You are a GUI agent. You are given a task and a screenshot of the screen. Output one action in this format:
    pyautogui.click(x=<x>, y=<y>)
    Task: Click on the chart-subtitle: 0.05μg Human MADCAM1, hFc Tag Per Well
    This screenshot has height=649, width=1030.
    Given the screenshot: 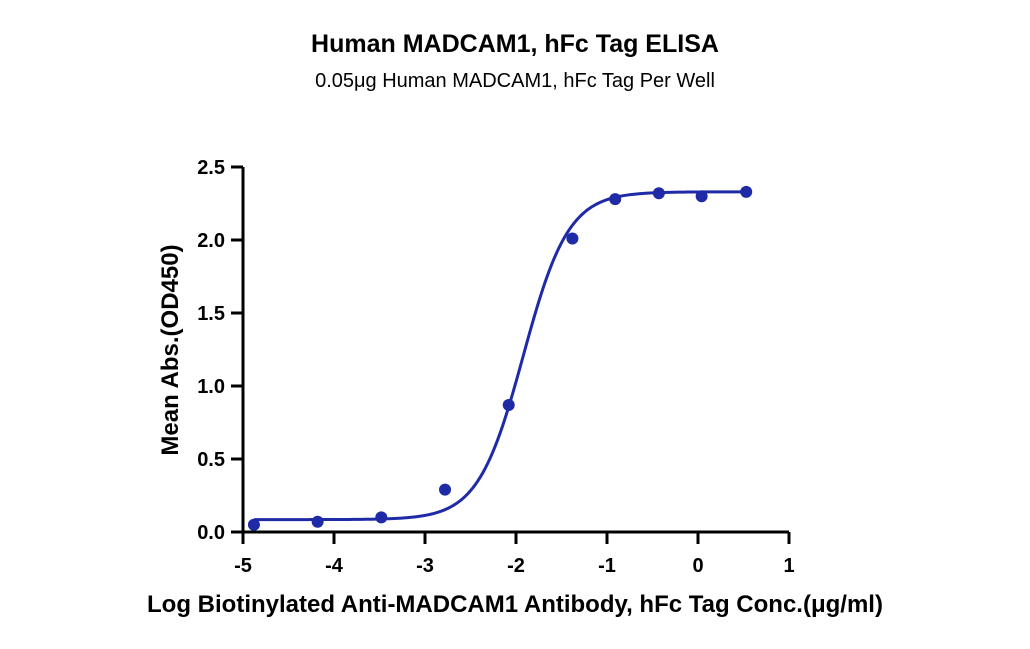 What is the action you would take?
    pyautogui.click(x=515, y=81)
    